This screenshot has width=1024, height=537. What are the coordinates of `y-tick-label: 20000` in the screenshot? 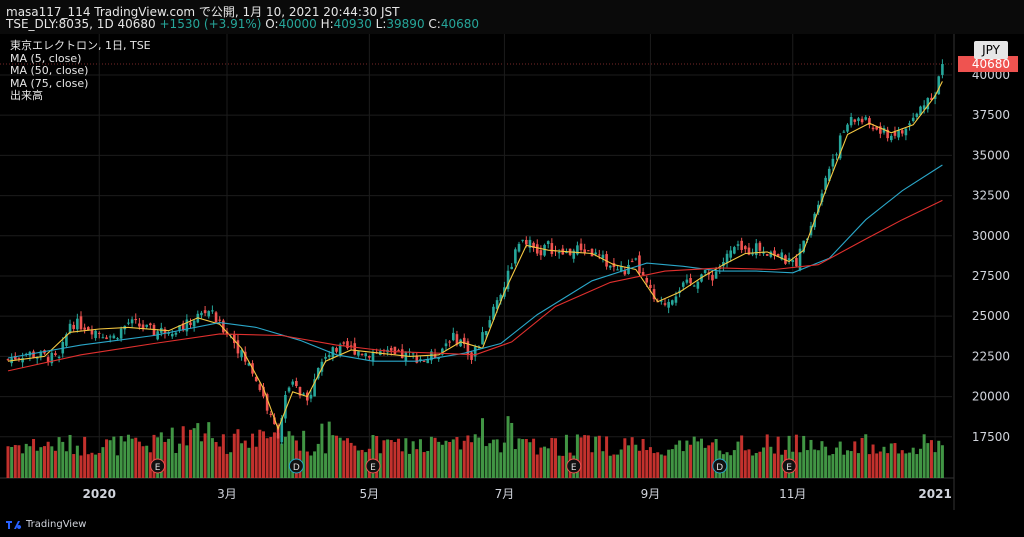 It's located at (991, 397).